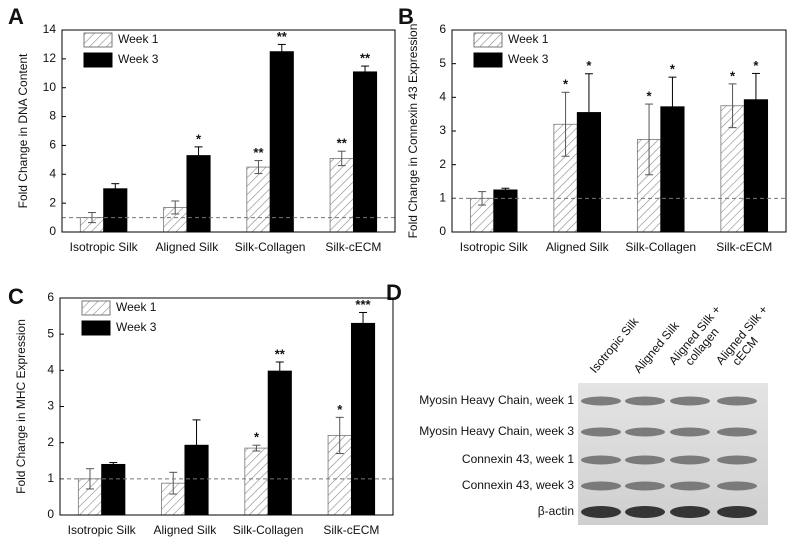 The image size is (800, 553). What do you see at coordinates (50, 333) in the screenshot?
I see `y-tick-label: 5` at bounding box center [50, 333].